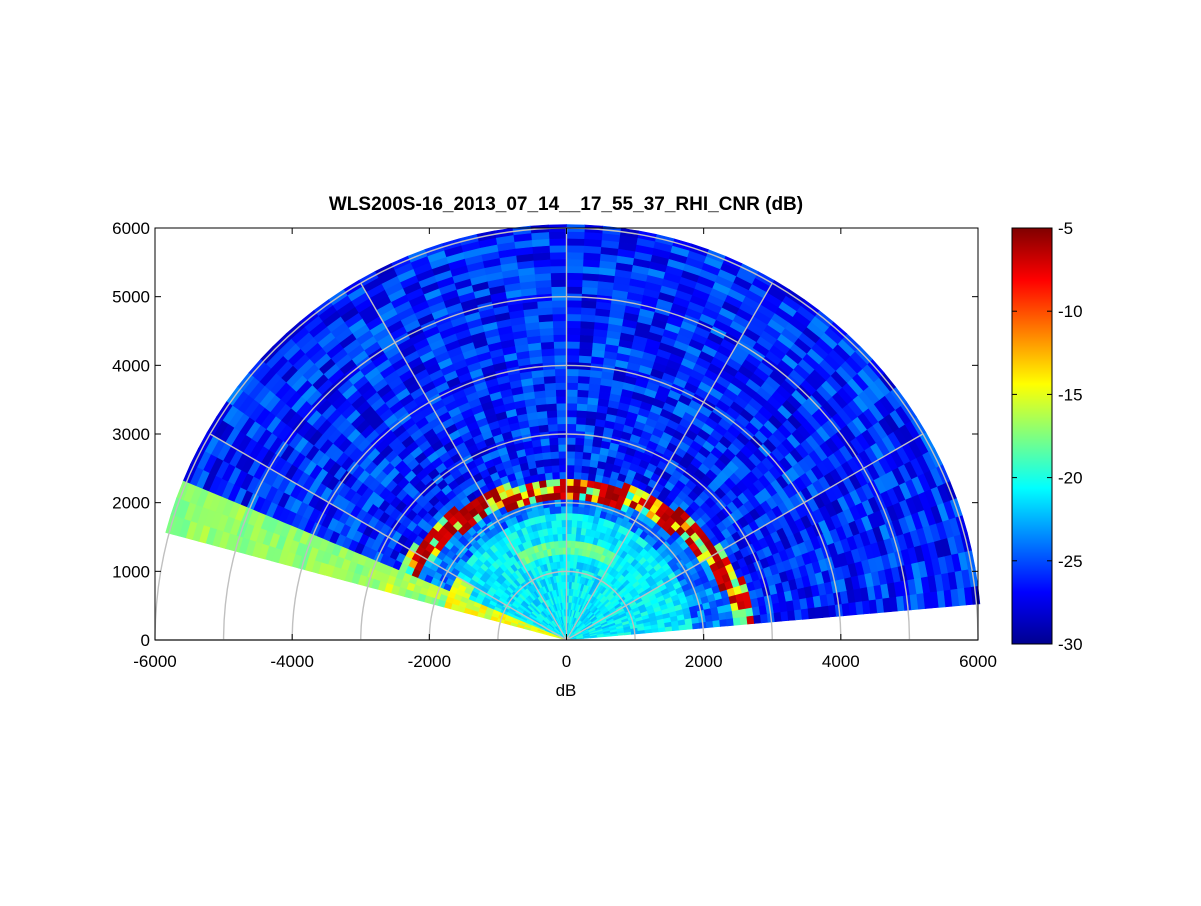 The height and width of the screenshot is (906, 1201). Describe the element at coordinates (841, 661) in the screenshot. I see `x-tick-label: 4000` at that location.